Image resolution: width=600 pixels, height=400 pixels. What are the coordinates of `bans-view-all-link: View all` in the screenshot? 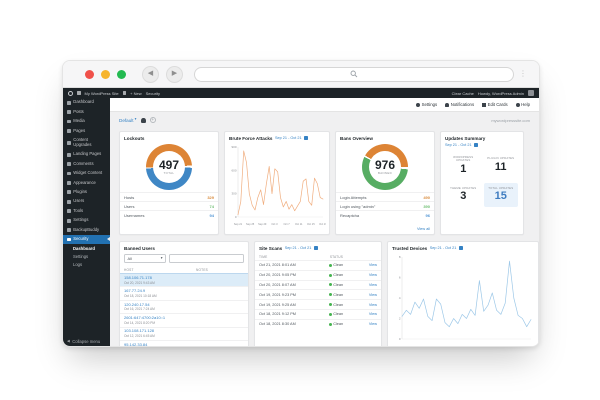 It's located at (423, 229).